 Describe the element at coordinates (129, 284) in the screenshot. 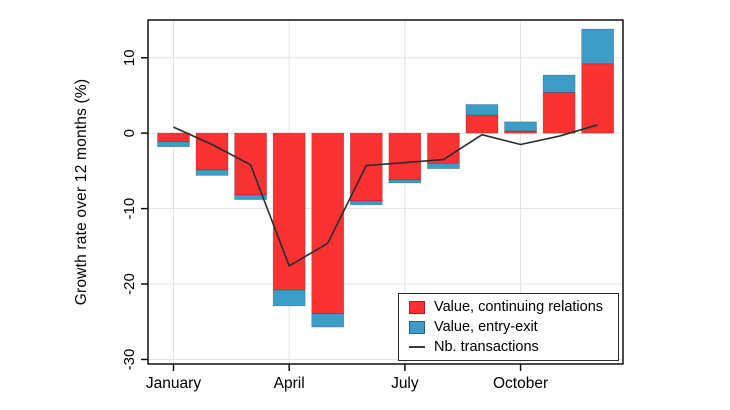

I see `y-tick-label: -20` at that location.